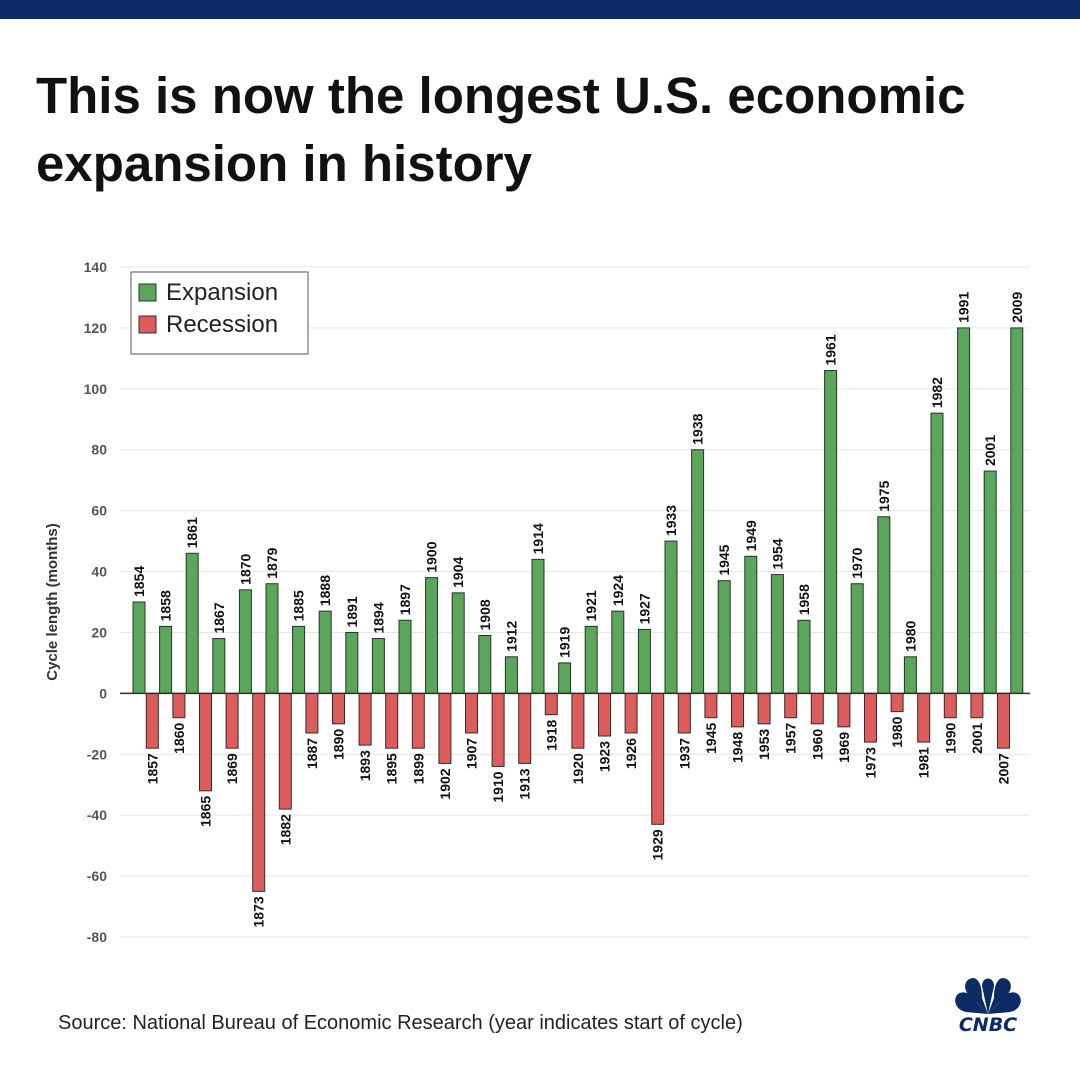 The image size is (1080, 1080). Describe the element at coordinates (52, 602) in the screenshot. I see `y-axis-title: Cycle length (months)` at that location.